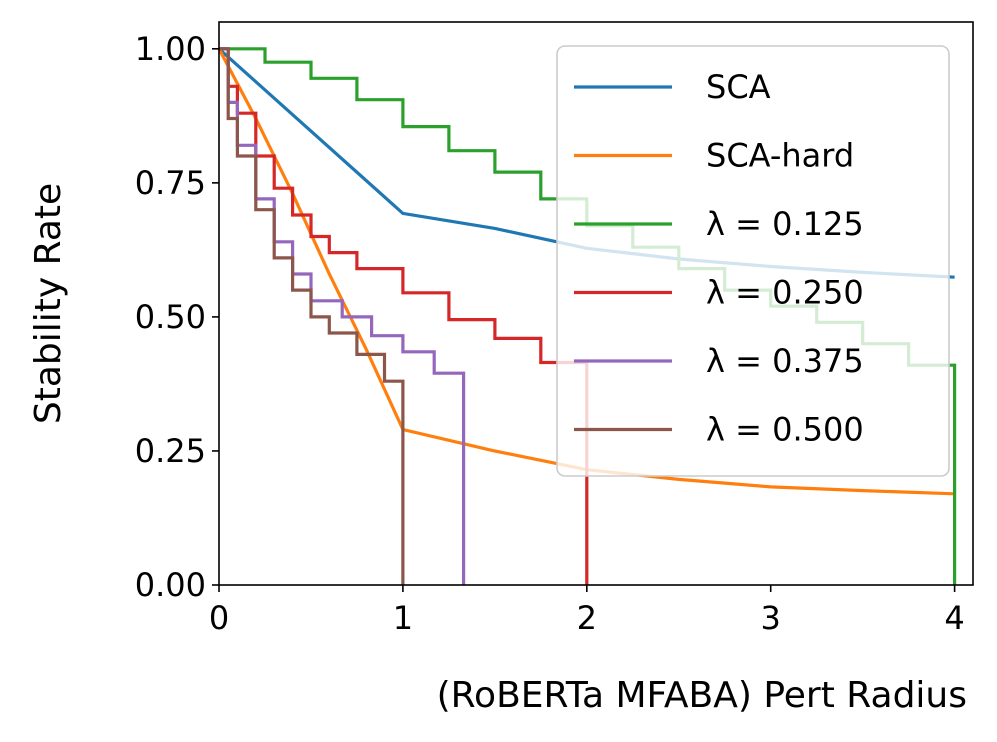 This screenshot has width=997, height=742. Describe the element at coordinates (771, 618) in the screenshot. I see `x-tick-label: 3` at that location.